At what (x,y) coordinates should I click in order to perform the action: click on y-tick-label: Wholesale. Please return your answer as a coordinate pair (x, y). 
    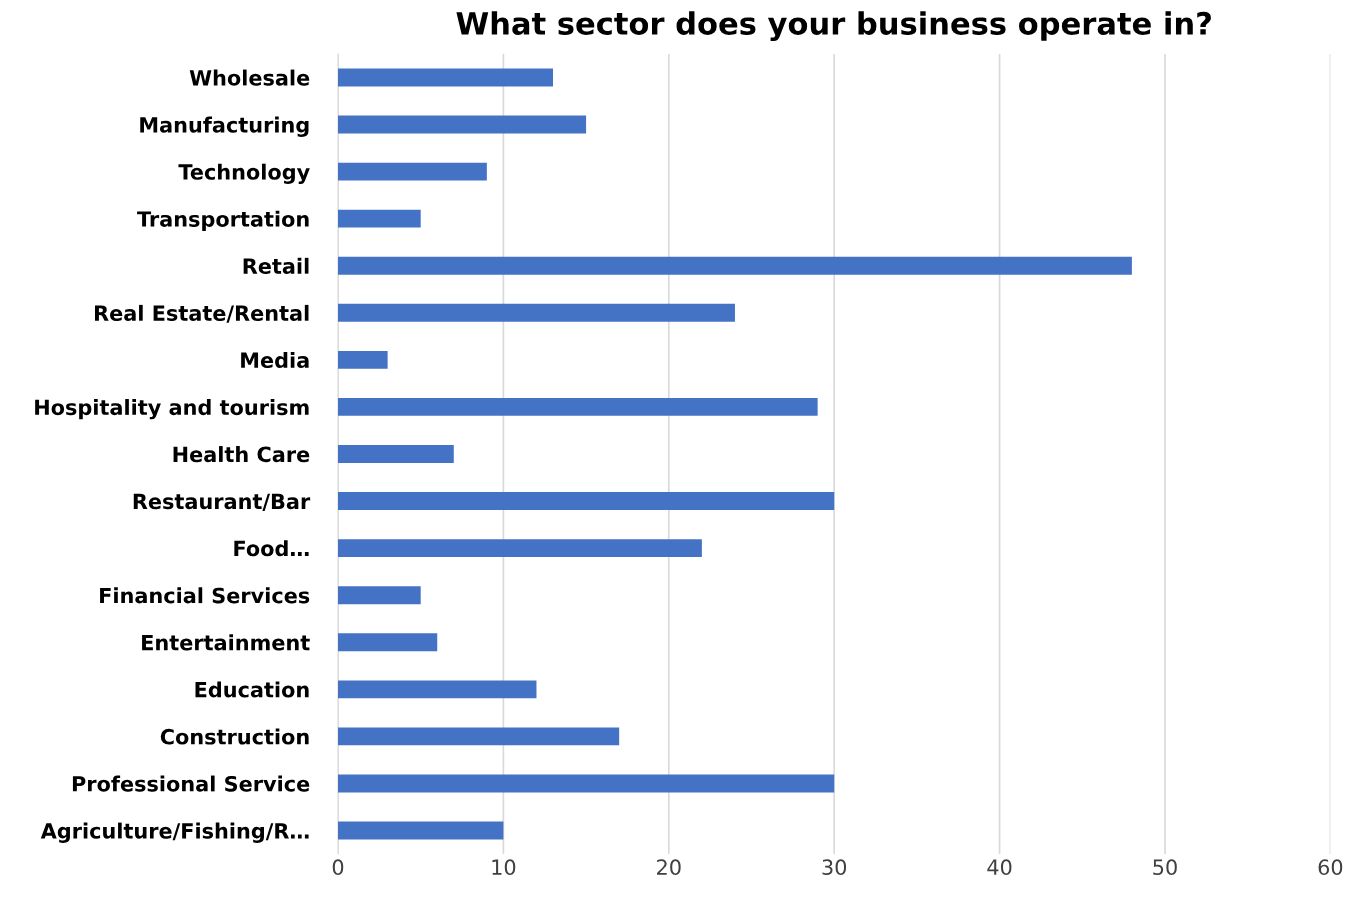
    Looking at the image, I should click on (249, 77).